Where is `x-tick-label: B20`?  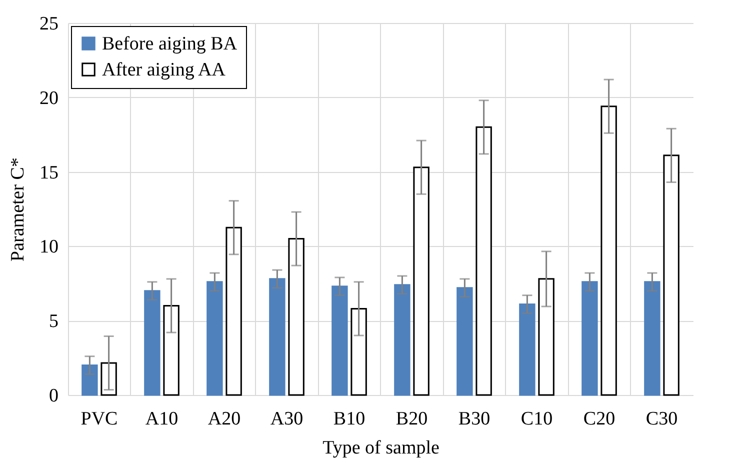 x-tick-label: B20 is located at coordinates (412, 419).